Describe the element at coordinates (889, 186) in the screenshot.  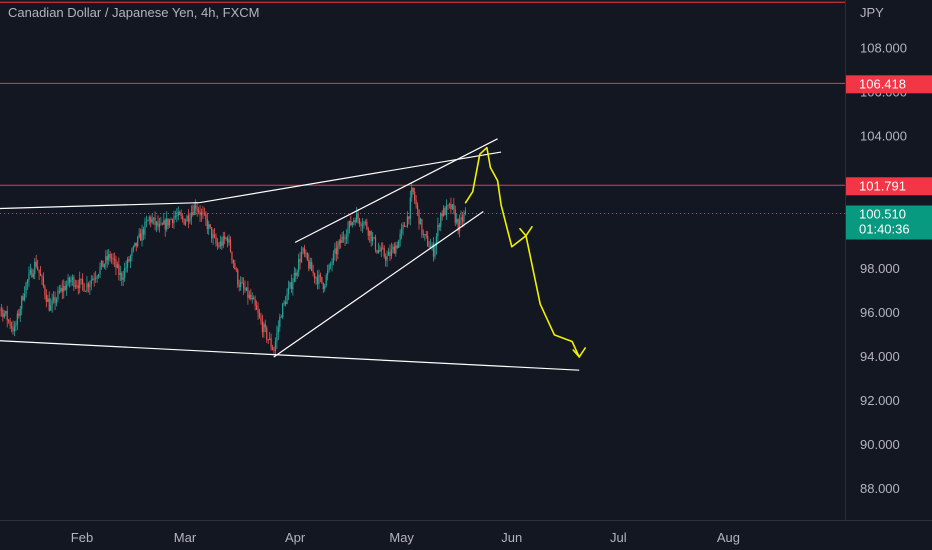
I see `hline-price-label-bg` at that location.